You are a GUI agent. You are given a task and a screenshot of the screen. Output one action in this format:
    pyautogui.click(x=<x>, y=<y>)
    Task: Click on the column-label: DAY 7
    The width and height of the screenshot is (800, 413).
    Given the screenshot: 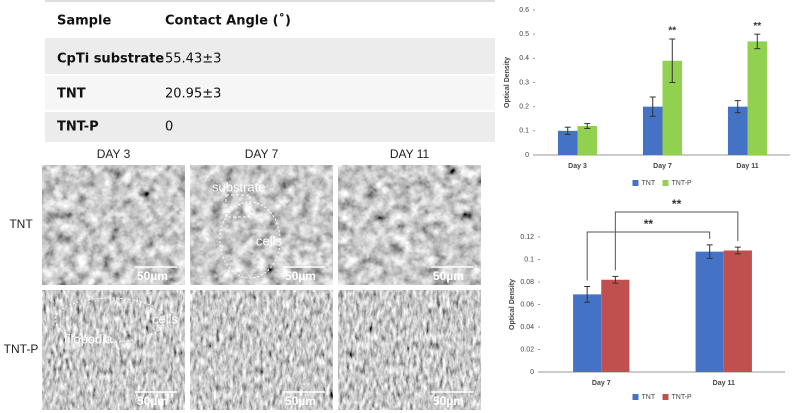 What is the action you would take?
    pyautogui.click(x=262, y=154)
    